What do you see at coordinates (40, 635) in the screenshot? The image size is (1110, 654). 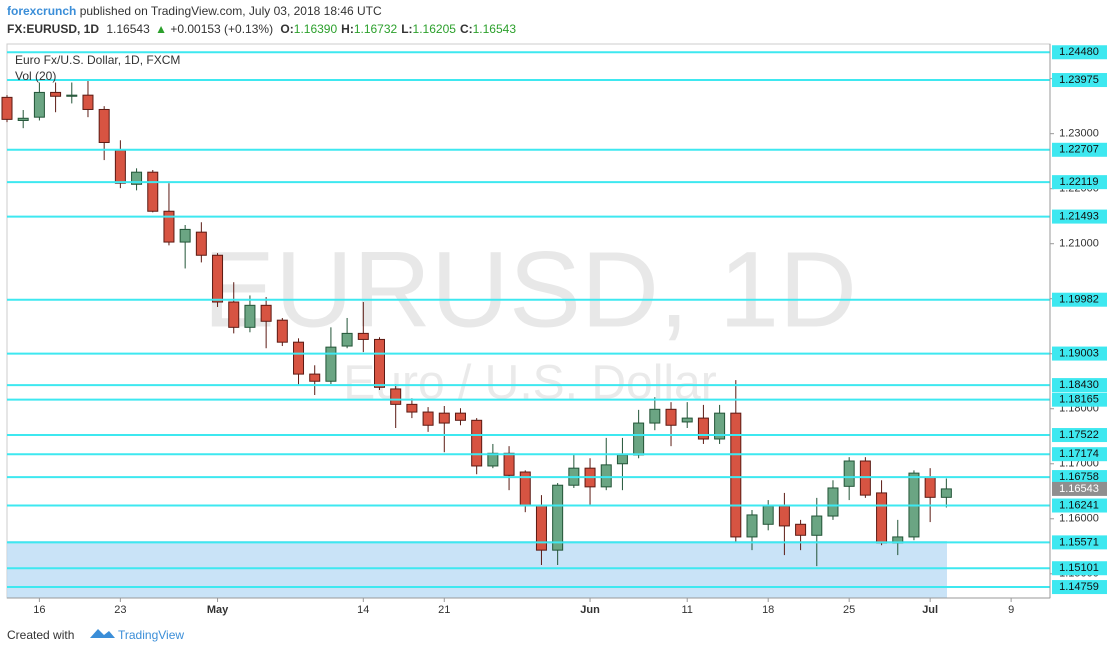 I see `footer-created: Created with` at bounding box center [40, 635].